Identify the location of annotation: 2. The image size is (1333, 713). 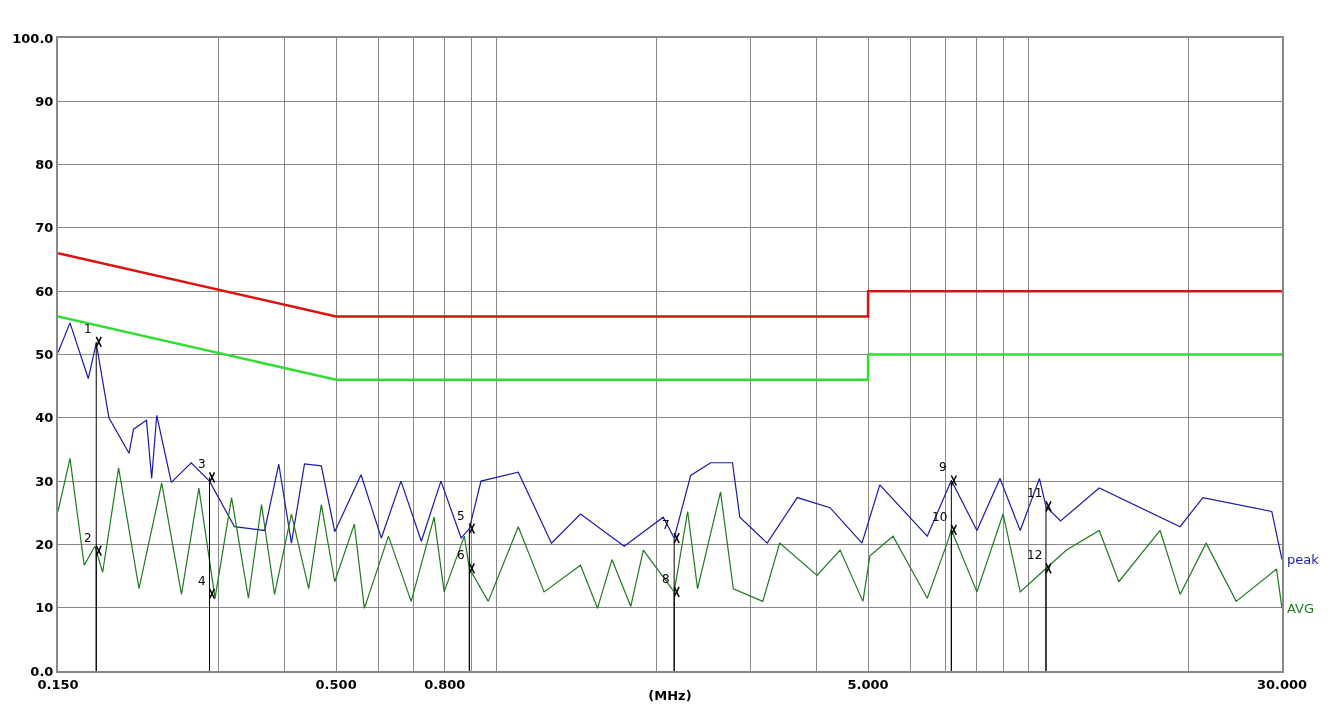
(88, 538).